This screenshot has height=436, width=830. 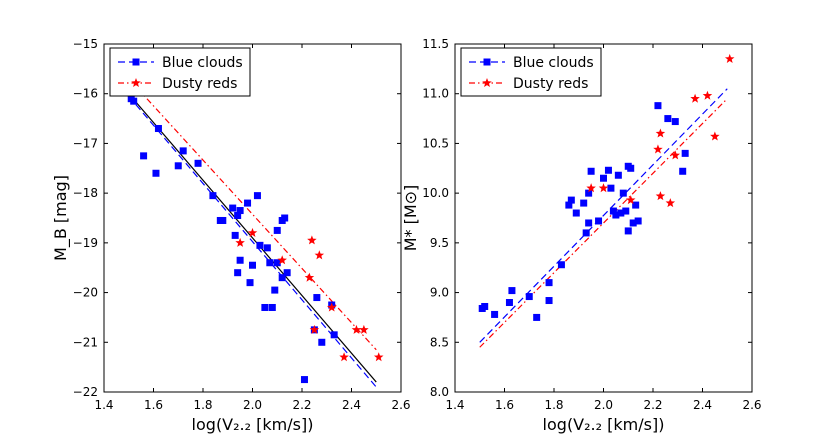 What do you see at coordinates (253, 424) in the screenshot?
I see `x-axis-label: log(V₂.₂ [km/s])` at bounding box center [253, 424].